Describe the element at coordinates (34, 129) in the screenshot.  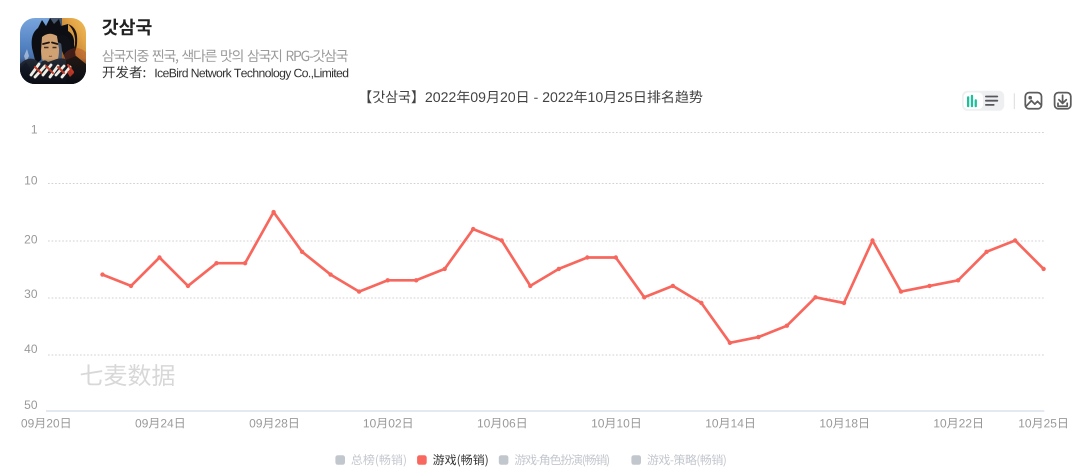
I see `svg-text: 1` at that location.